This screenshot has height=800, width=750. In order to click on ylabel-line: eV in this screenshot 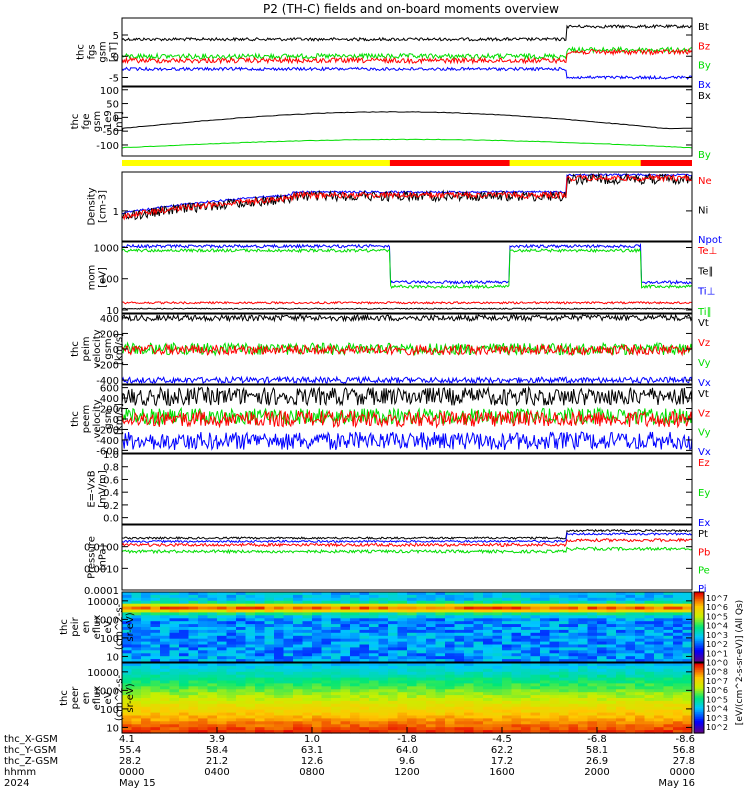, I will do `click(108, 626)`.